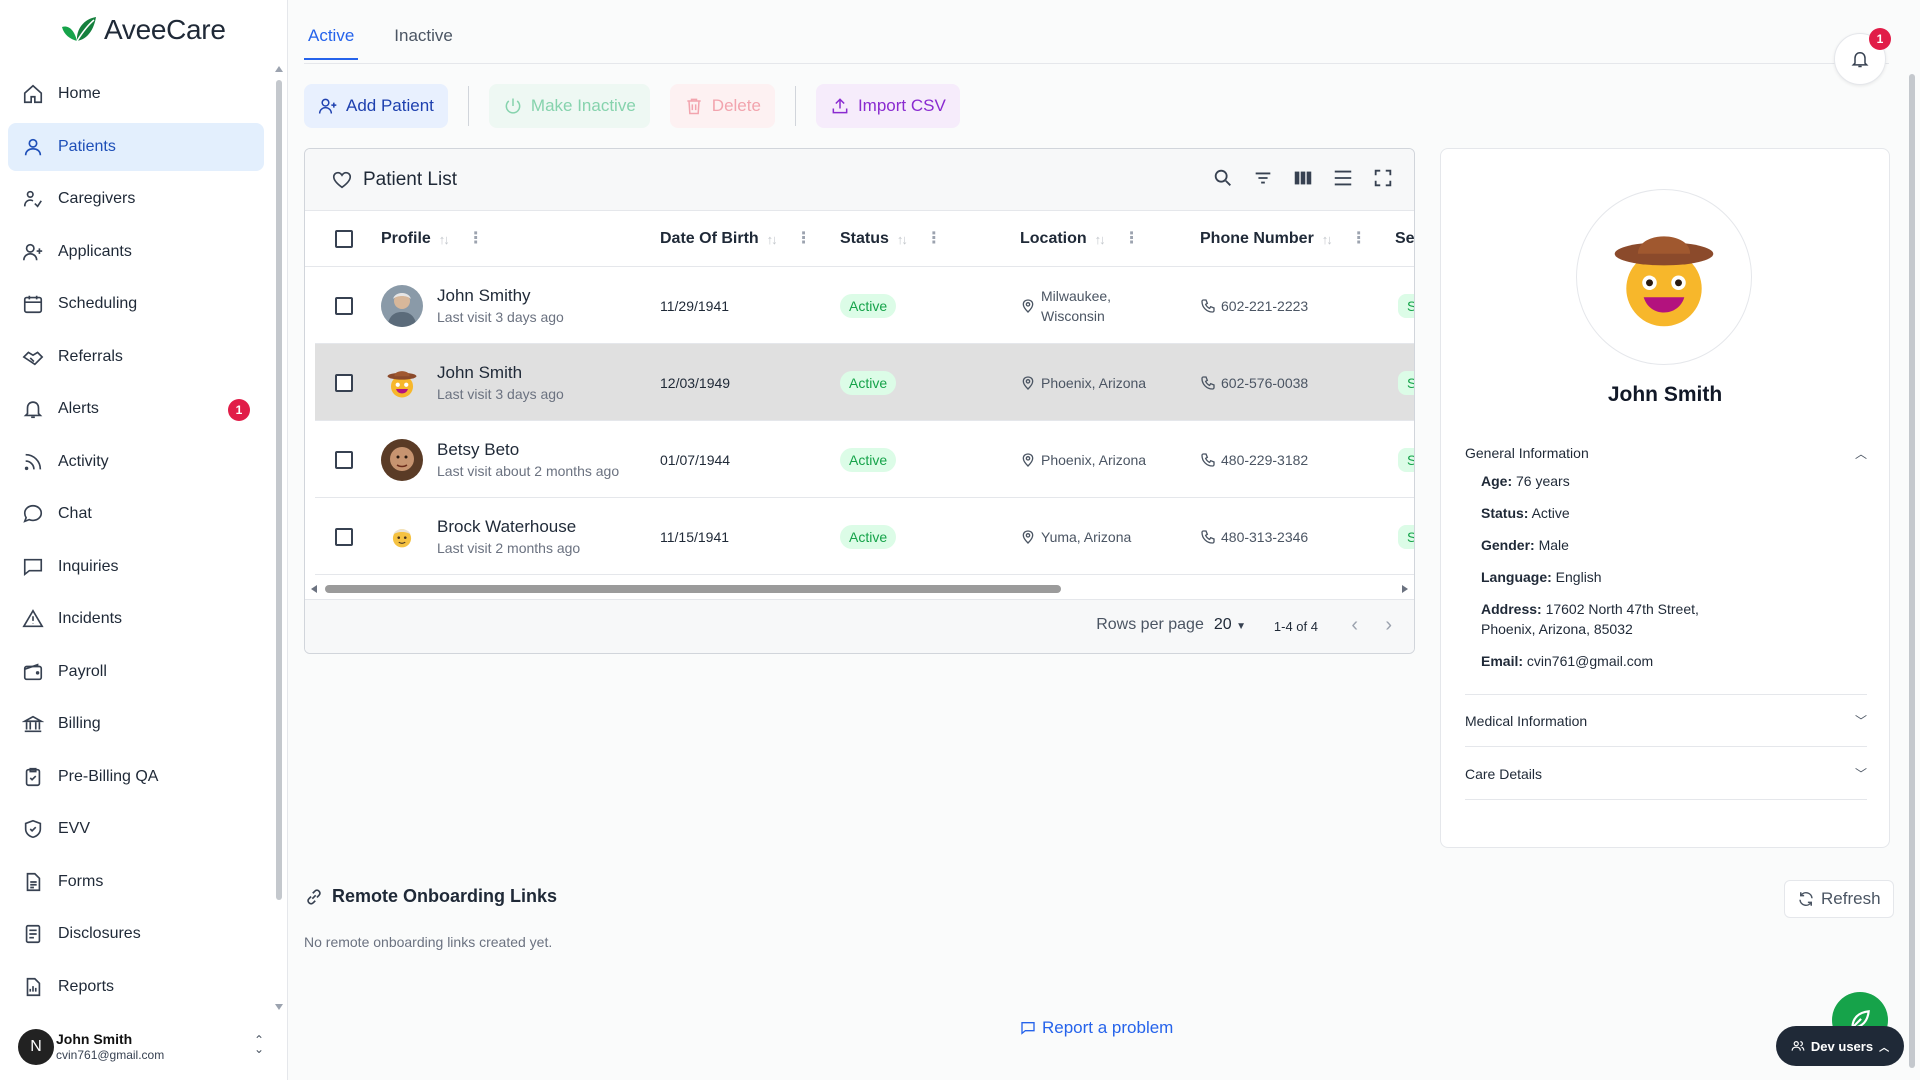 This screenshot has width=1920, height=1080. What do you see at coordinates (90, 618) in the screenshot?
I see `sidebar-item-label: Incidents` at bounding box center [90, 618].